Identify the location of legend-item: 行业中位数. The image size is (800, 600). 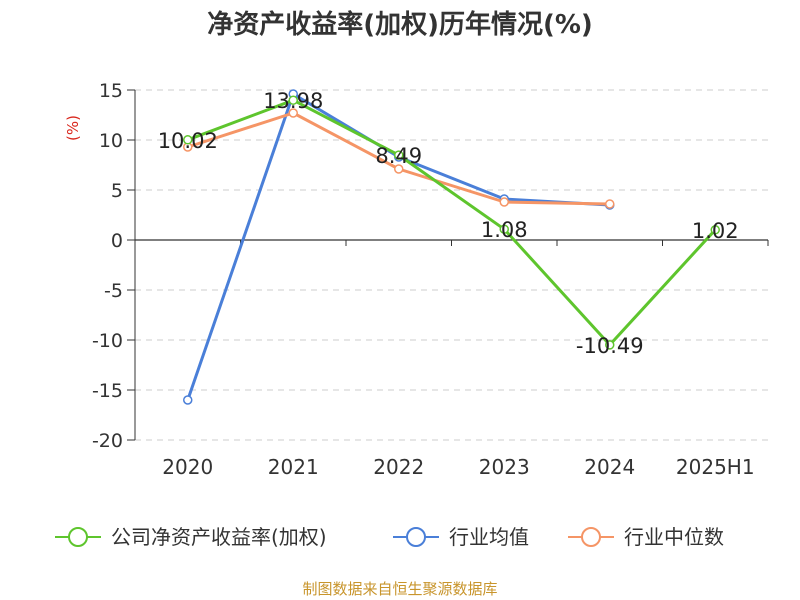
(646, 537).